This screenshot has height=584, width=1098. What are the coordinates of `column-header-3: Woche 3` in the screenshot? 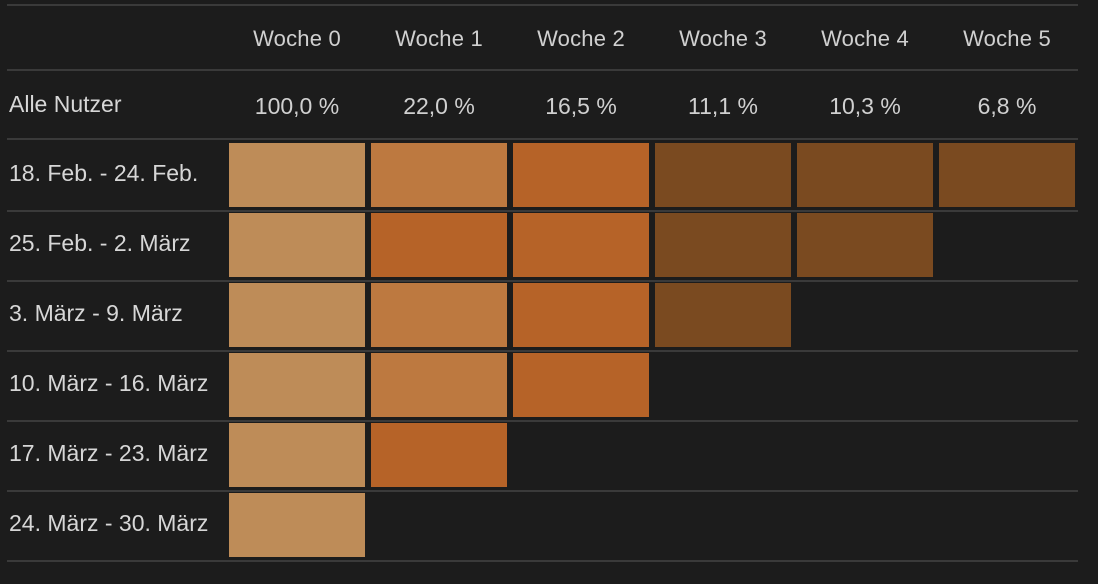 It's located at (723, 38).